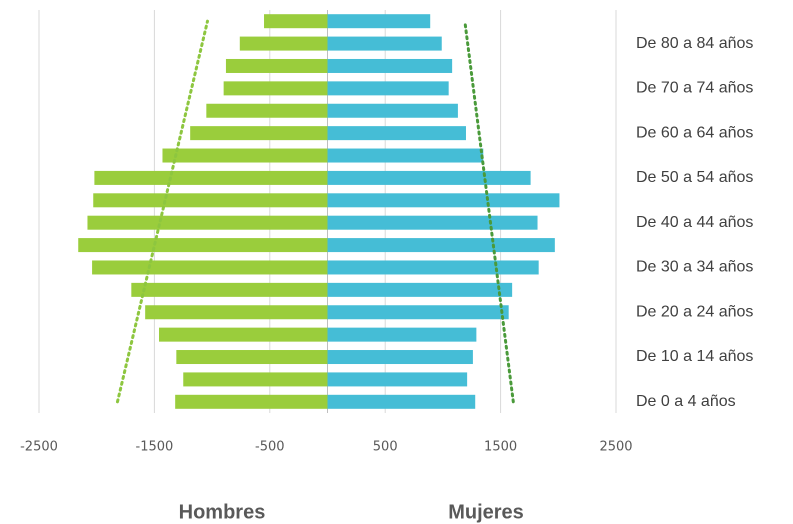 The width and height of the screenshot is (793, 524). I want to click on x-tick-label: 1500, so click(500, 447).